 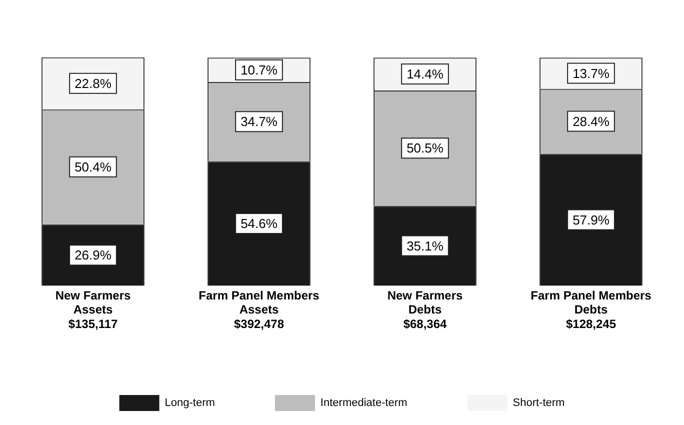 What do you see at coordinates (425, 246) in the screenshot?
I see `data-label: 35.1%` at bounding box center [425, 246].